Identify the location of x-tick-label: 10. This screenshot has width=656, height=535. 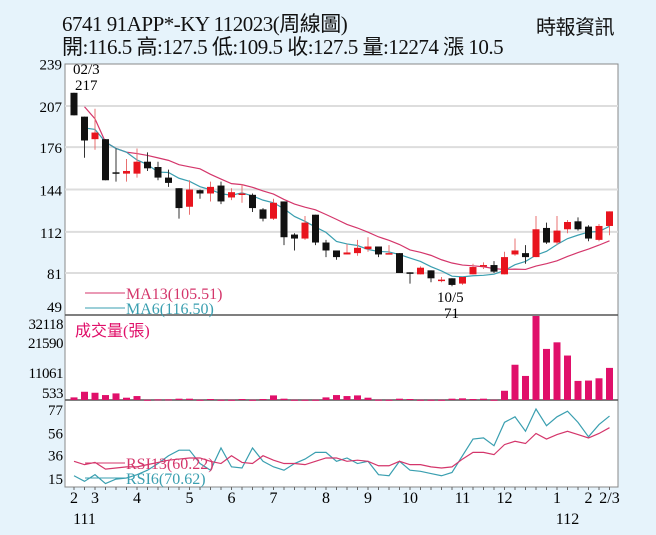
(410, 498).